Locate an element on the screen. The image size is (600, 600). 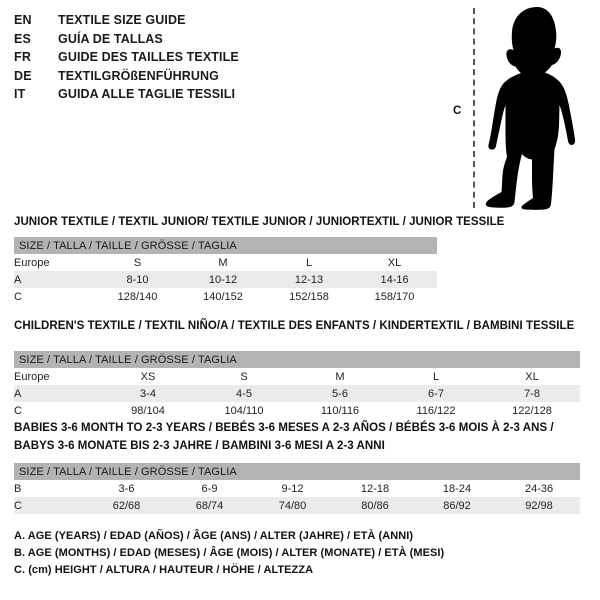
language-title-text: TEXTILGRÖßENFÜHRUNG is located at coordinates (138, 75).